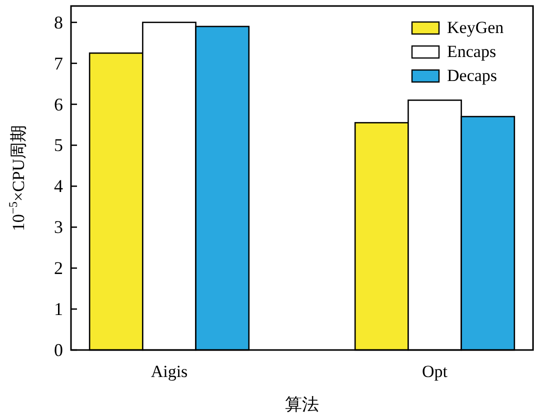  I want to click on x-tick-label: Opt, so click(435, 371).